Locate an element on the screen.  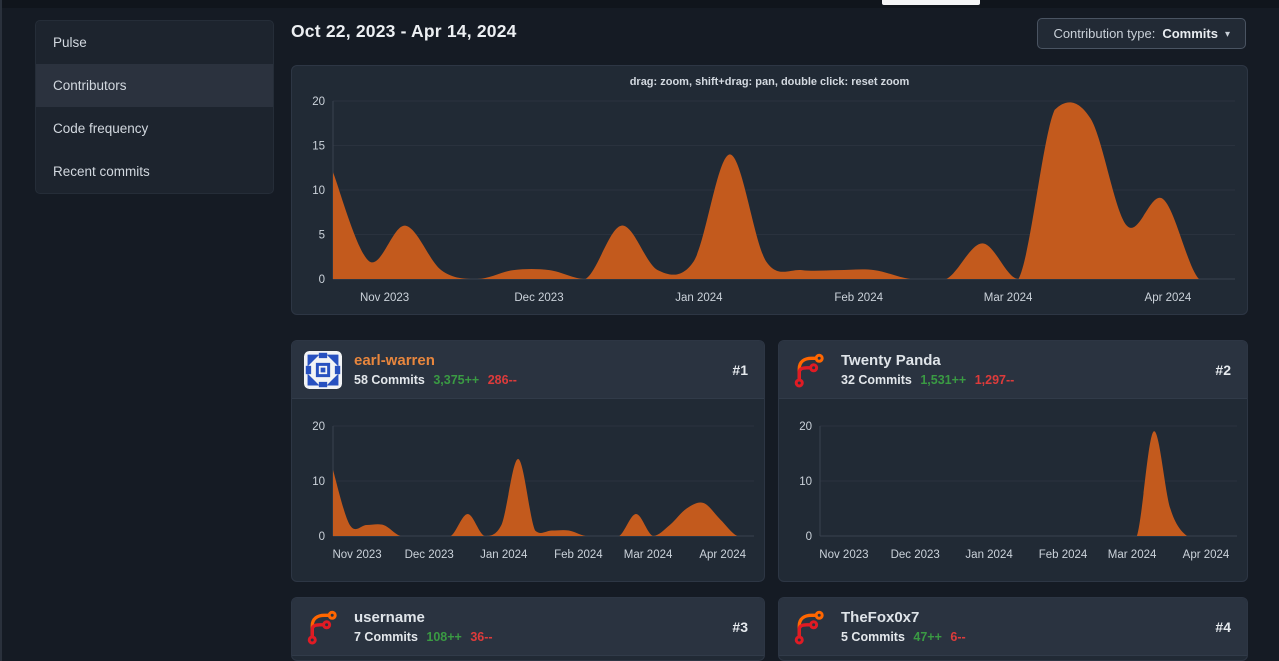
contributor-card-4-header: TheFox0x7 5 Commits 47++ 6-- #4 is located at coordinates (1013, 627).